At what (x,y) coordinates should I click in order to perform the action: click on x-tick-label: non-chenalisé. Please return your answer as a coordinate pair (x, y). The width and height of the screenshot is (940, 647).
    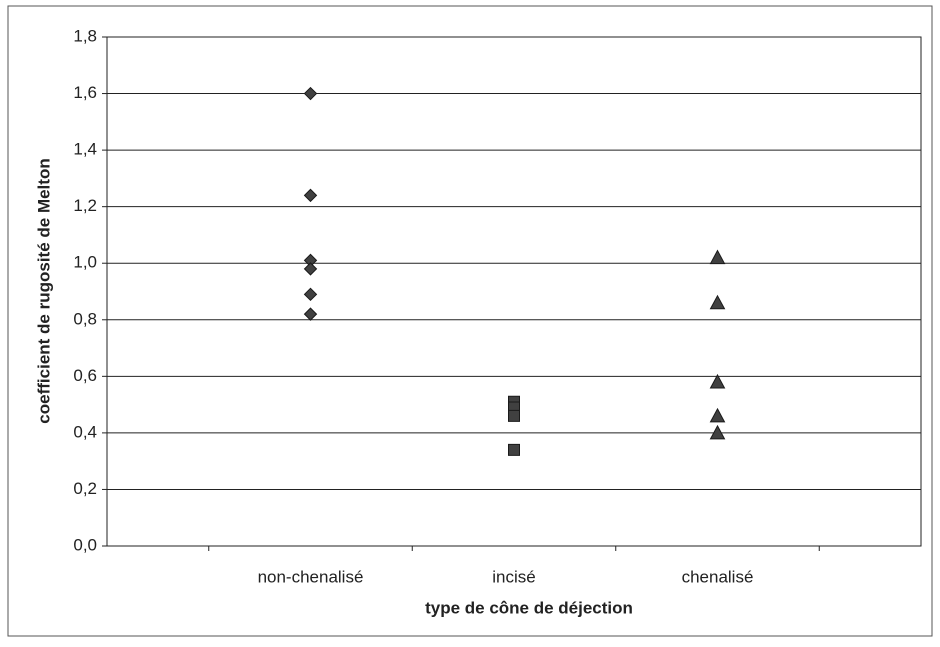
    Looking at the image, I should click on (311, 576).